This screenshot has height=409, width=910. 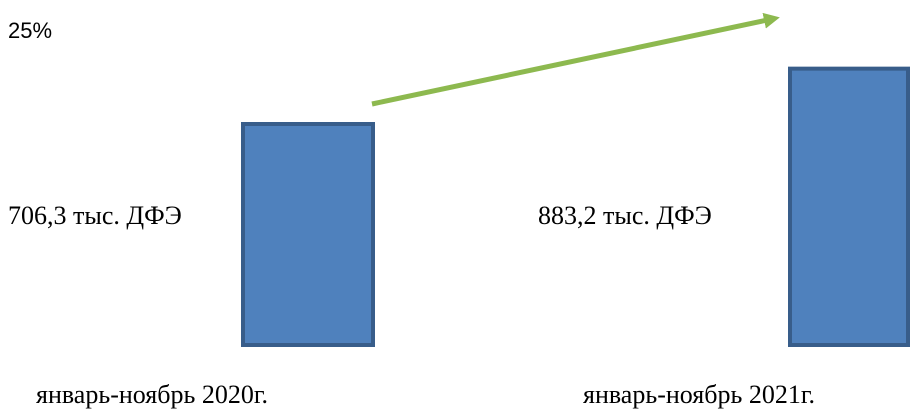 What do you see at coordinates (849, 206) in the screenshot?
I see `bar-2021` at bounding box center [849, 206].